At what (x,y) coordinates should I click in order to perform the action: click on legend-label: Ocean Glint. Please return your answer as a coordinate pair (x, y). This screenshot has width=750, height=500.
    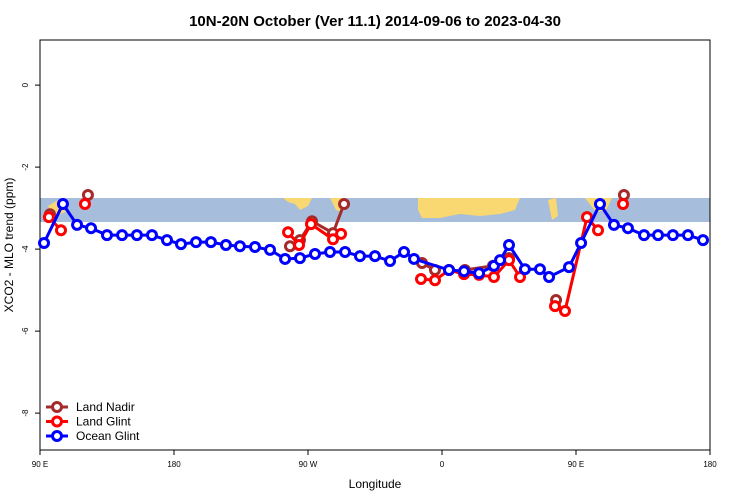
    Looking at the image, I should click on (108, 436).